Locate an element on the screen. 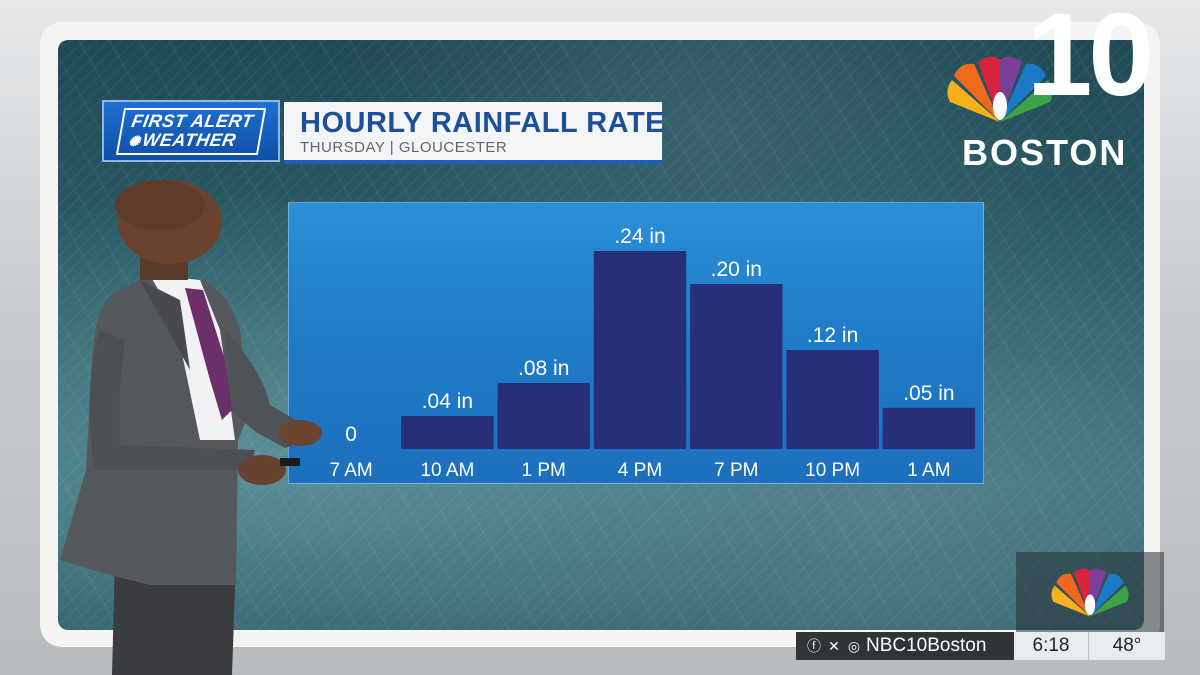 The image size is (1200, 675). x-tick-label: 1 PM is located at coordinates (544, 470).